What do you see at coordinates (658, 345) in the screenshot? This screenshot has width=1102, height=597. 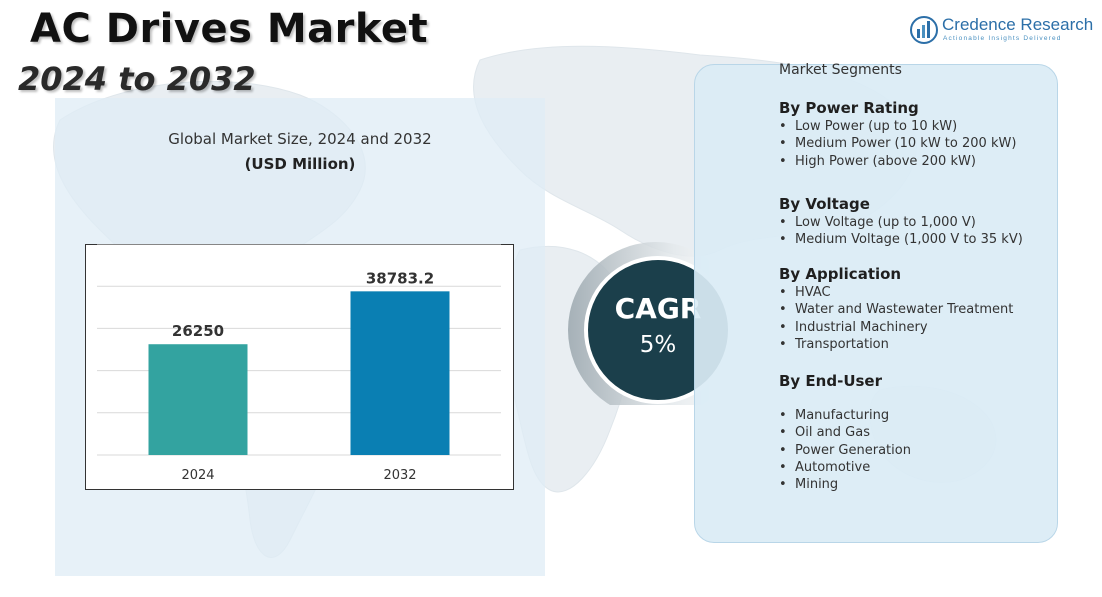 I see `cagr-value: 5%` at bounding box center [658, 345].